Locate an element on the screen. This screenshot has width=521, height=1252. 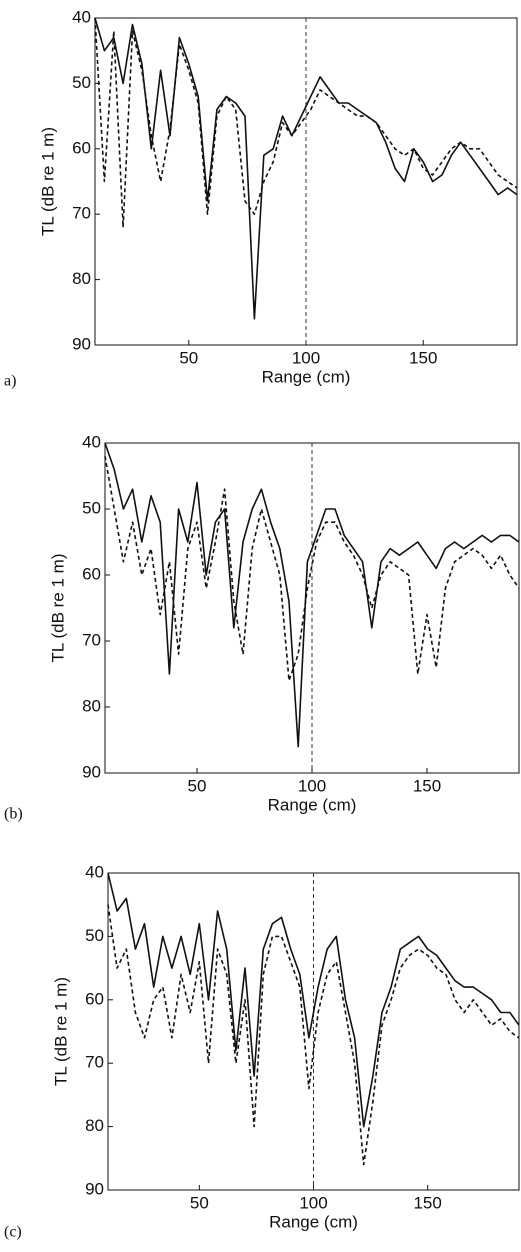
panel-label: (c) is located at coordinates (13, 1232).